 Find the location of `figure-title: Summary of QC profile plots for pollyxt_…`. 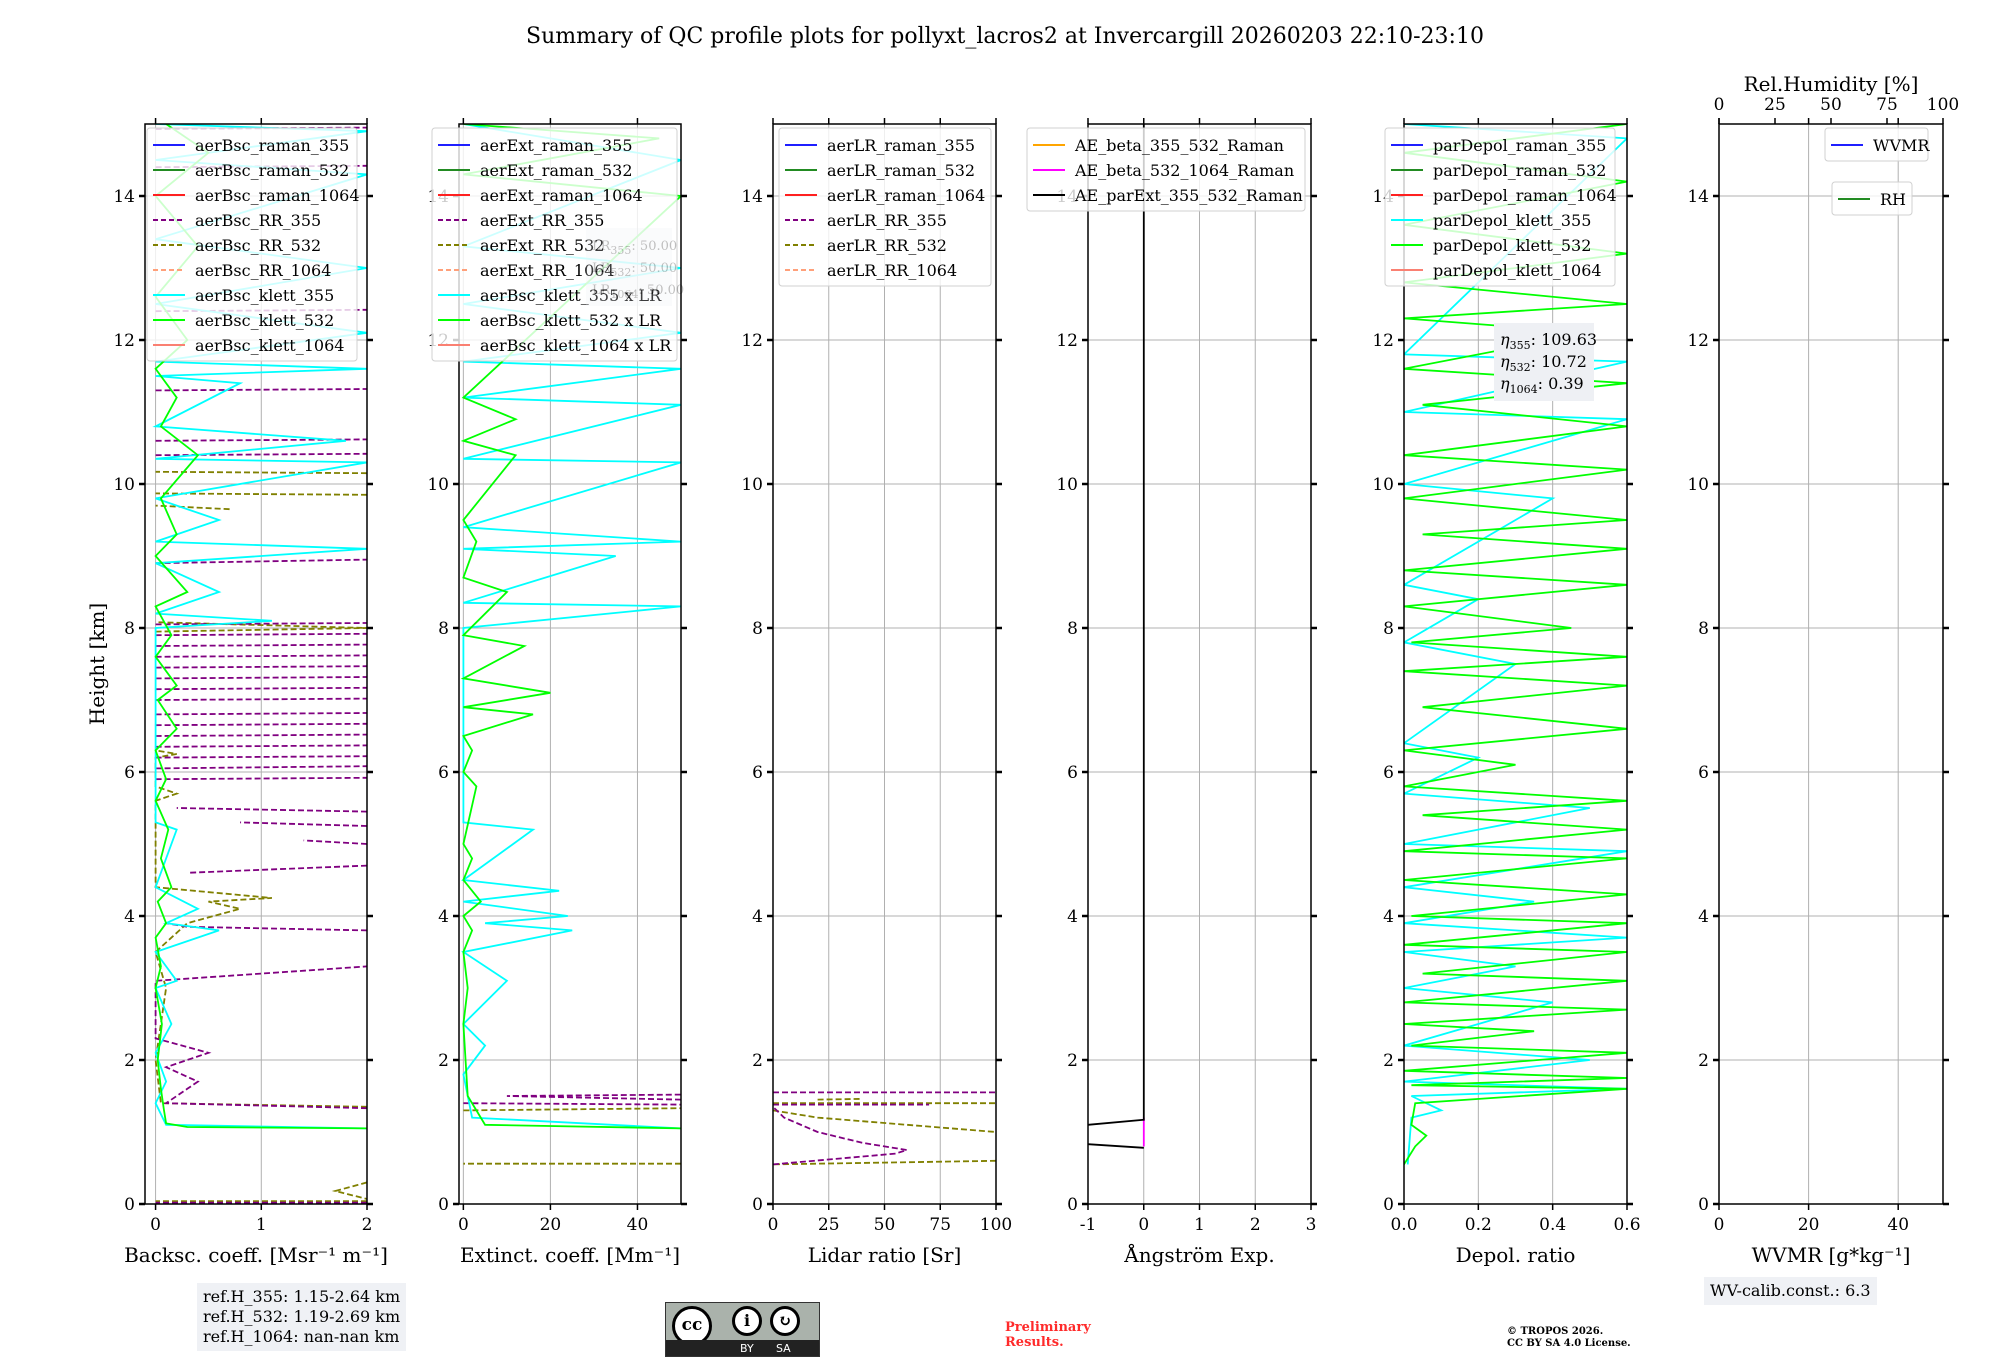

figure-title: Summary of QC profile plots for pollyxt_… is located at coordinates (1005, 36).